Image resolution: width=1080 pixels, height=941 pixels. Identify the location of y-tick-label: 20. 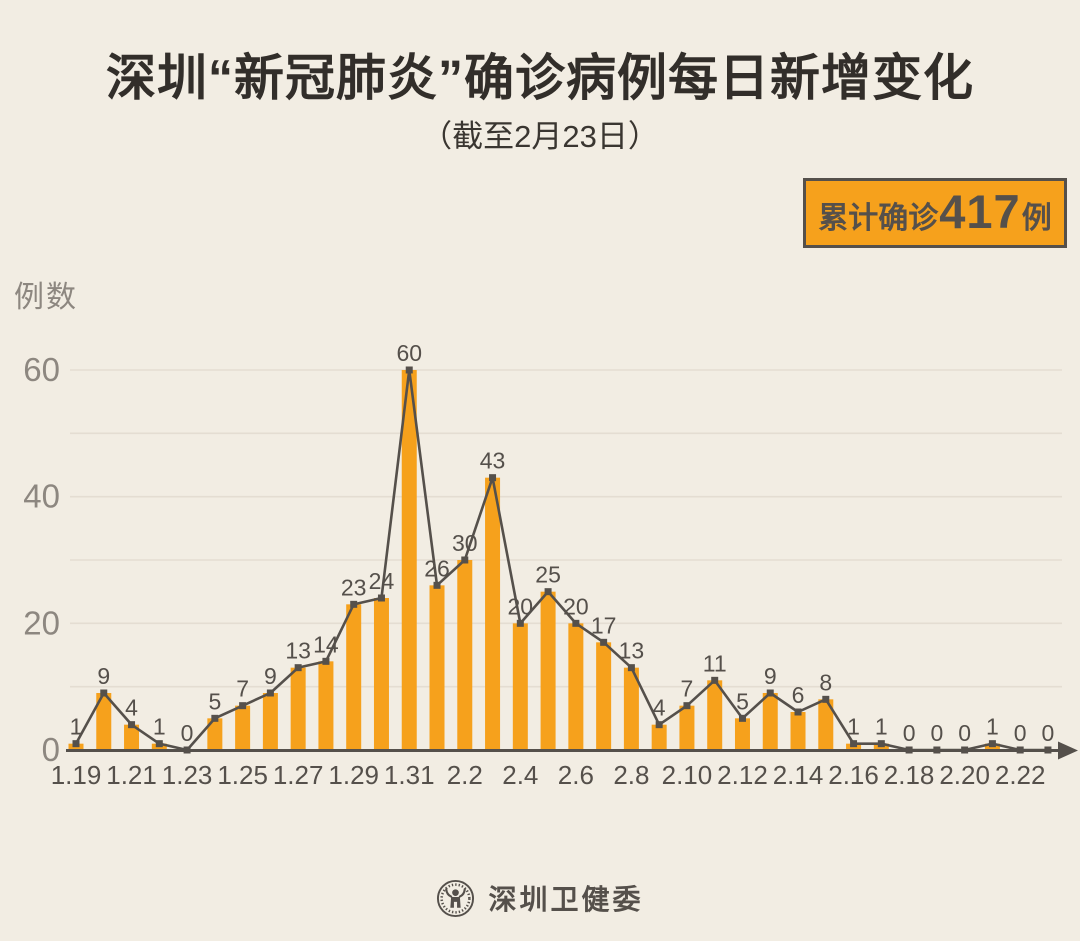
(41, 622).